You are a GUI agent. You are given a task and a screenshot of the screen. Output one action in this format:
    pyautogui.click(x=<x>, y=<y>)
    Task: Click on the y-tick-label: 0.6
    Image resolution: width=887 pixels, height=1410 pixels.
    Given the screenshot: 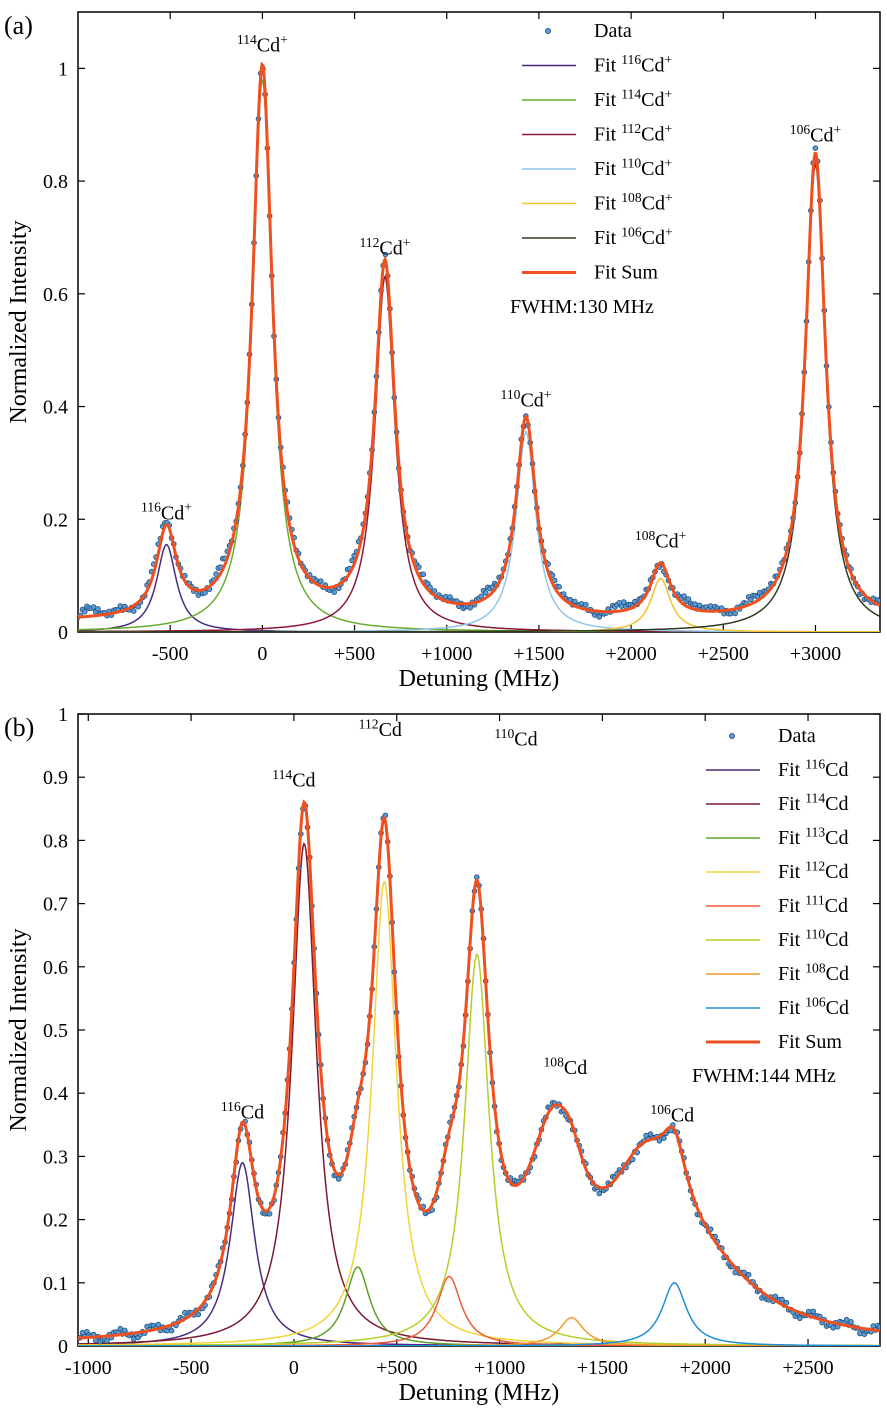 What is the action you would take?
    pyautogui.click(x=55, y=968)
    